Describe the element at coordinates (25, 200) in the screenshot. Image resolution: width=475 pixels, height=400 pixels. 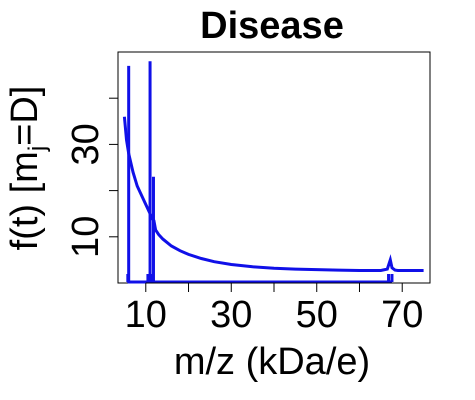
I see `y-axis-label-main: f(t) [m` at that location.